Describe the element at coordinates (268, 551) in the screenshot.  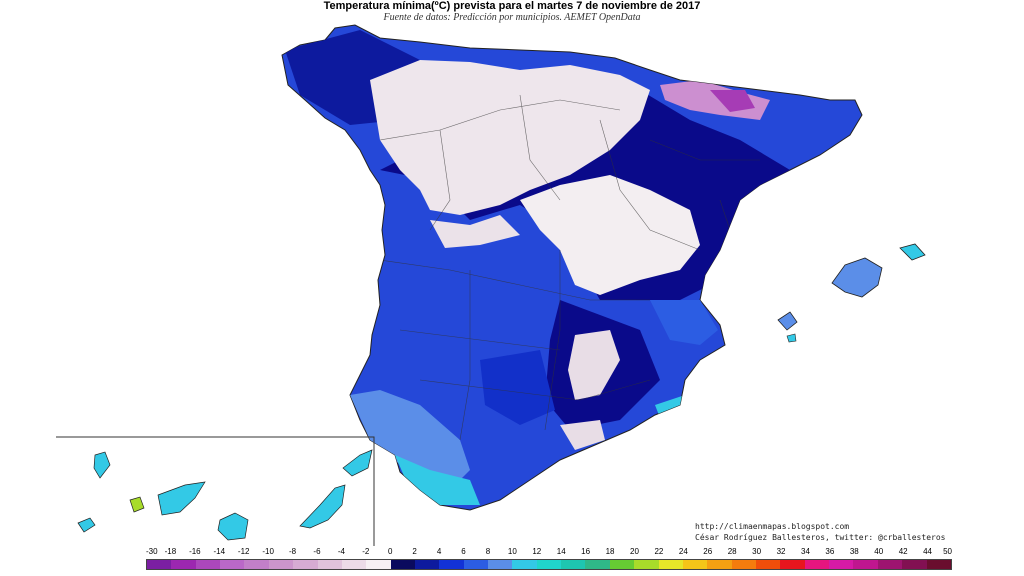
I see `legend-tick-label: -10` at that location.